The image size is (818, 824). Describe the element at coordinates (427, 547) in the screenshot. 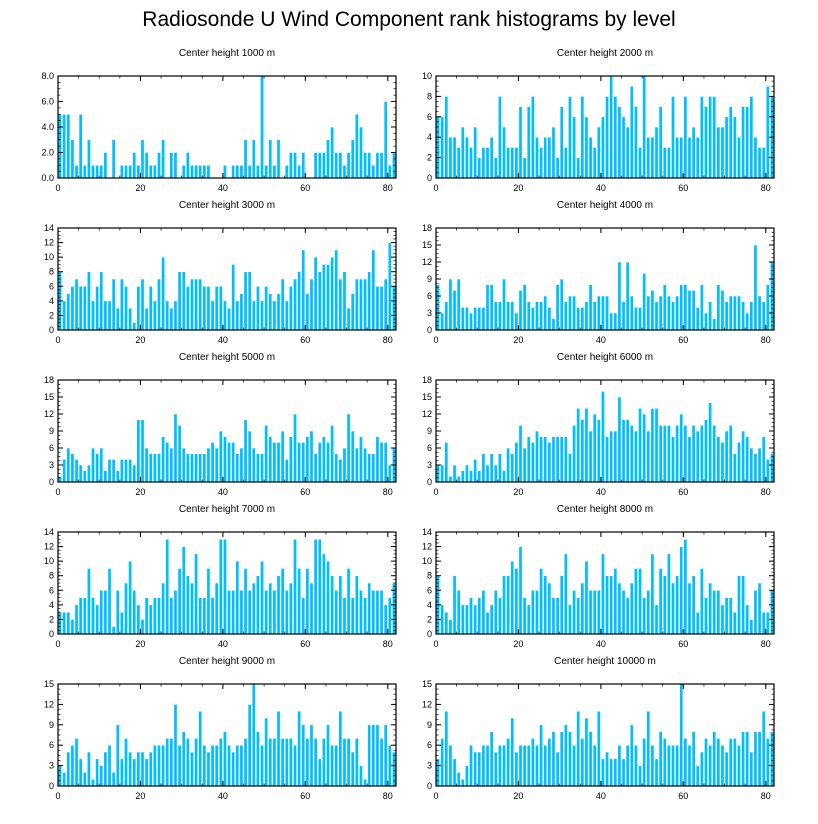

I see `y-tick-label: 12` at that location.